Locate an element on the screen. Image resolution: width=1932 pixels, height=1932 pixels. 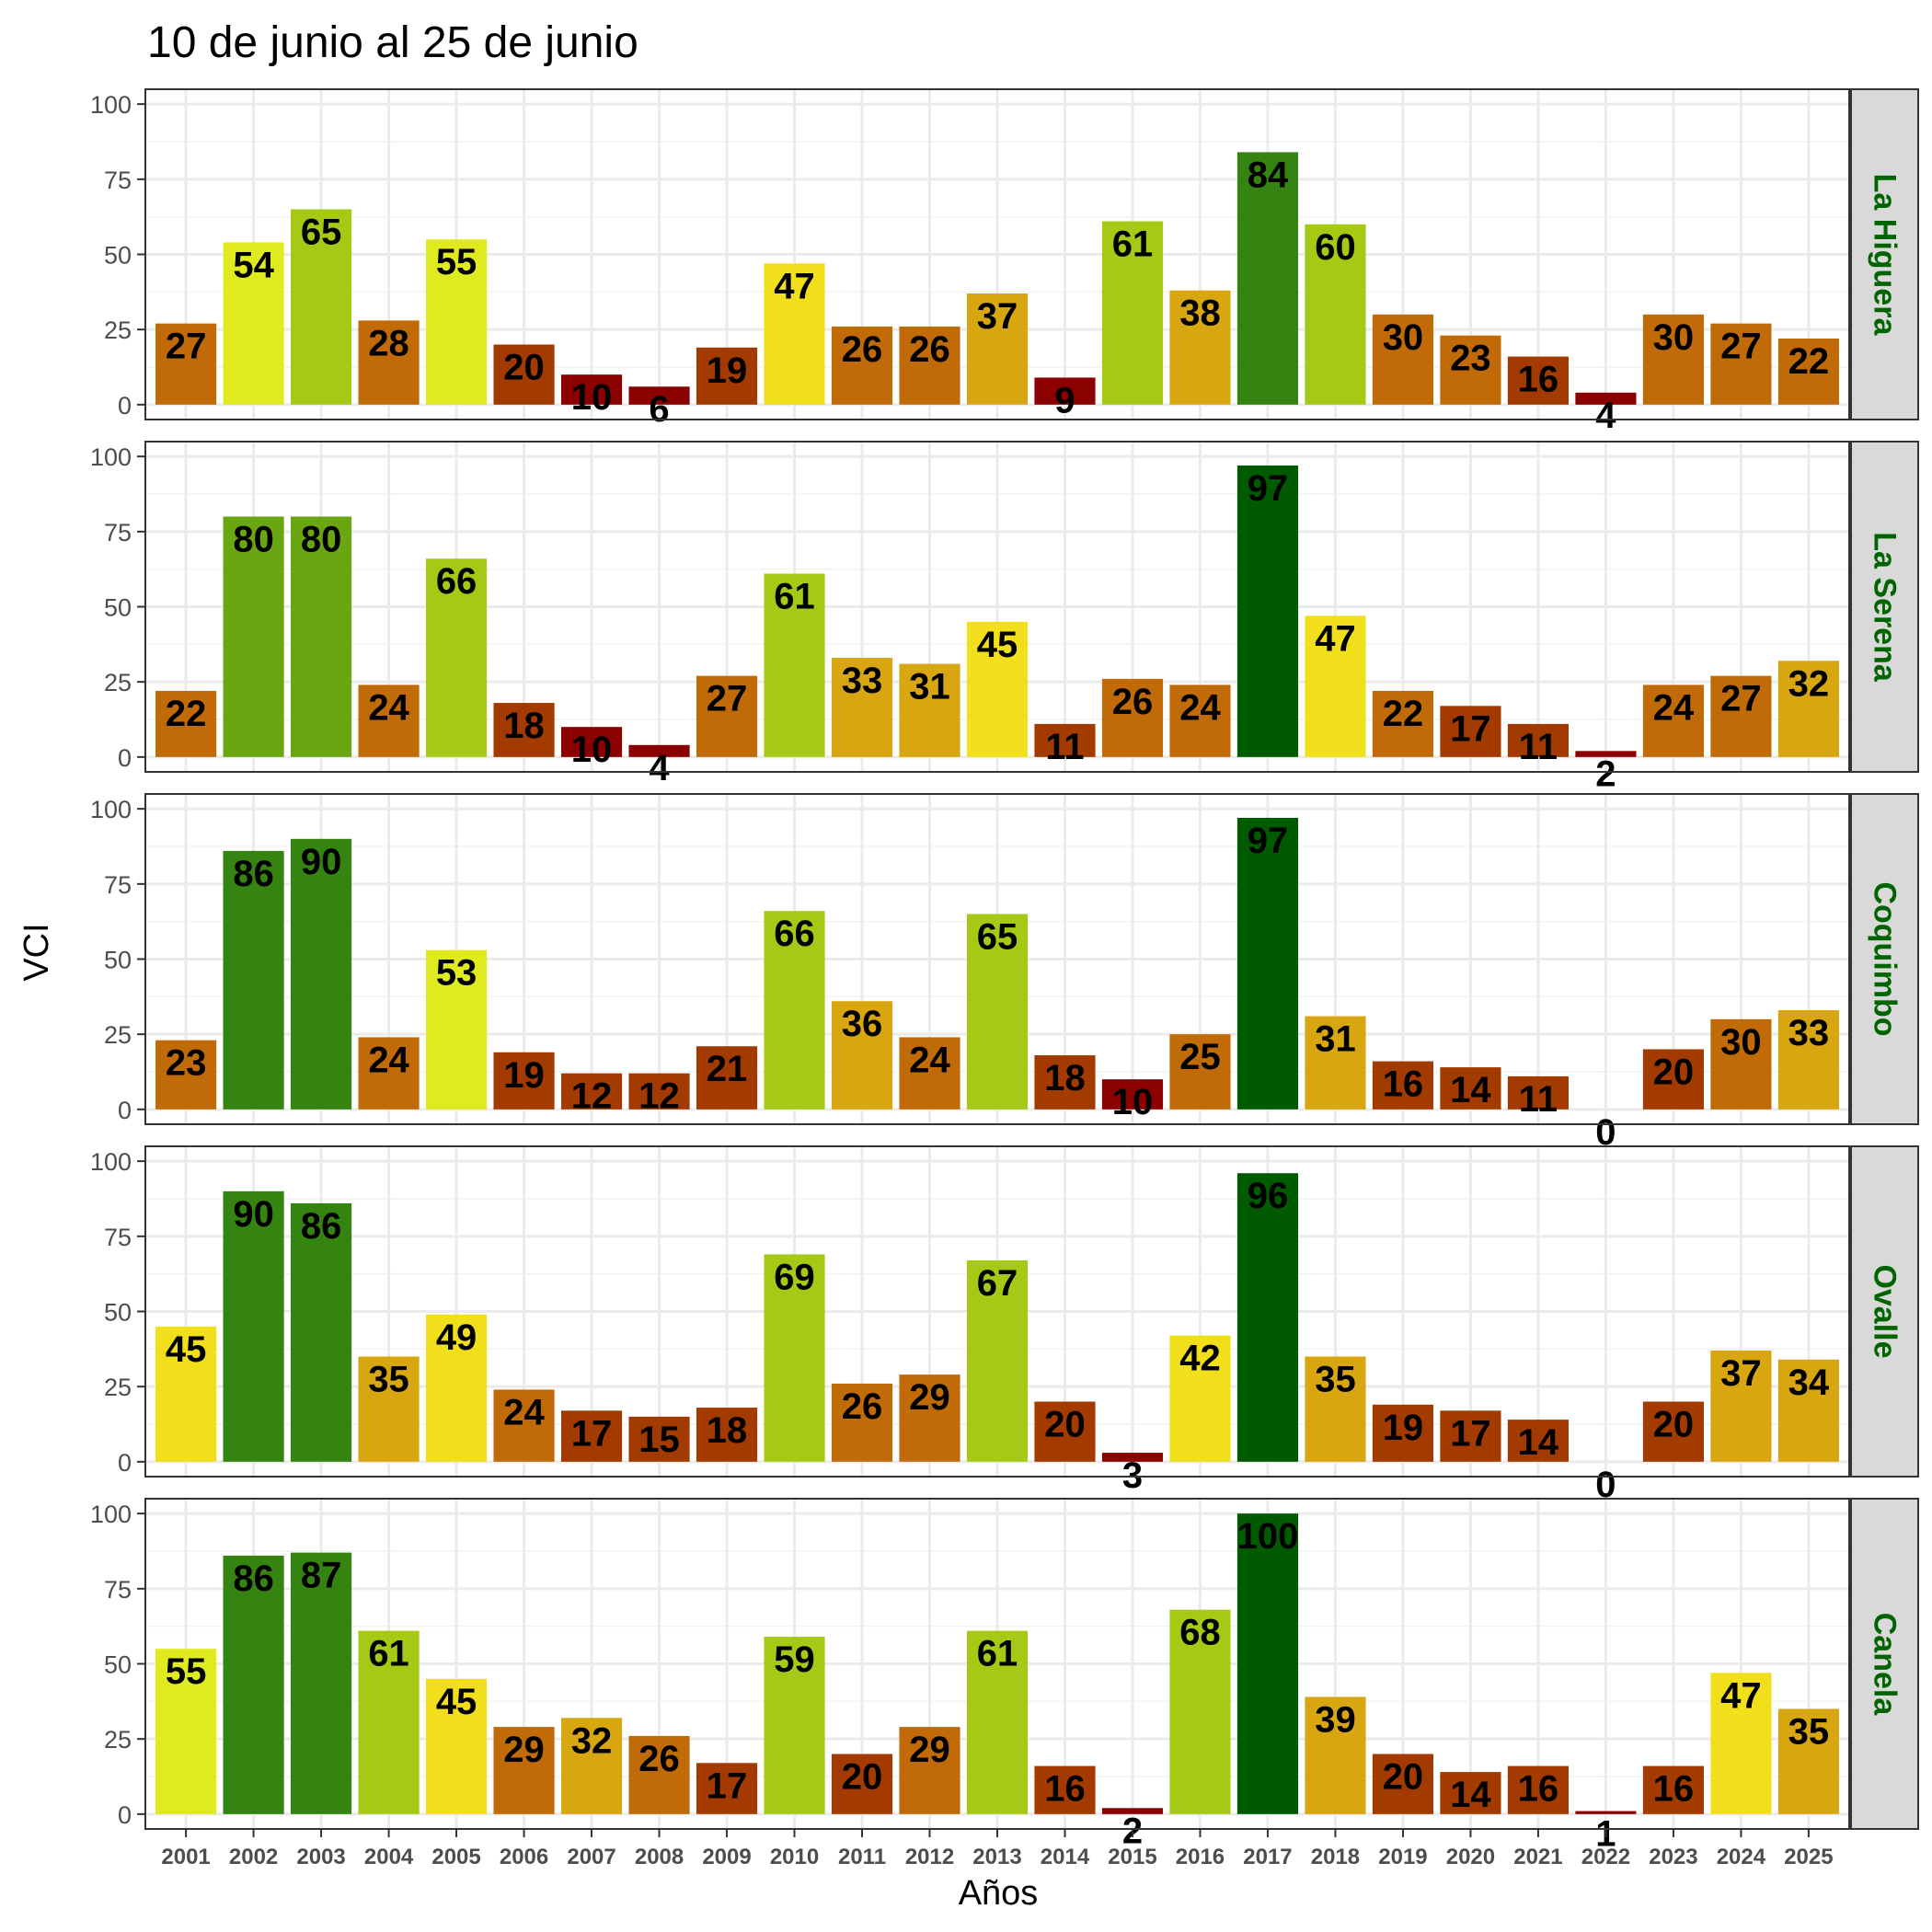
bar-value-label: 59 is located at coordinates (794, 1659).